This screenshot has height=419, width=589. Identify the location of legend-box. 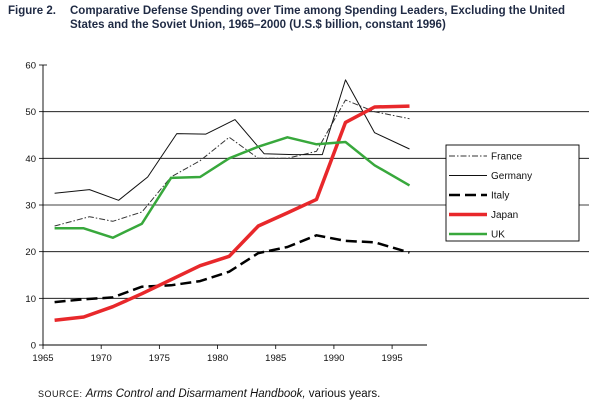
(512, 193).